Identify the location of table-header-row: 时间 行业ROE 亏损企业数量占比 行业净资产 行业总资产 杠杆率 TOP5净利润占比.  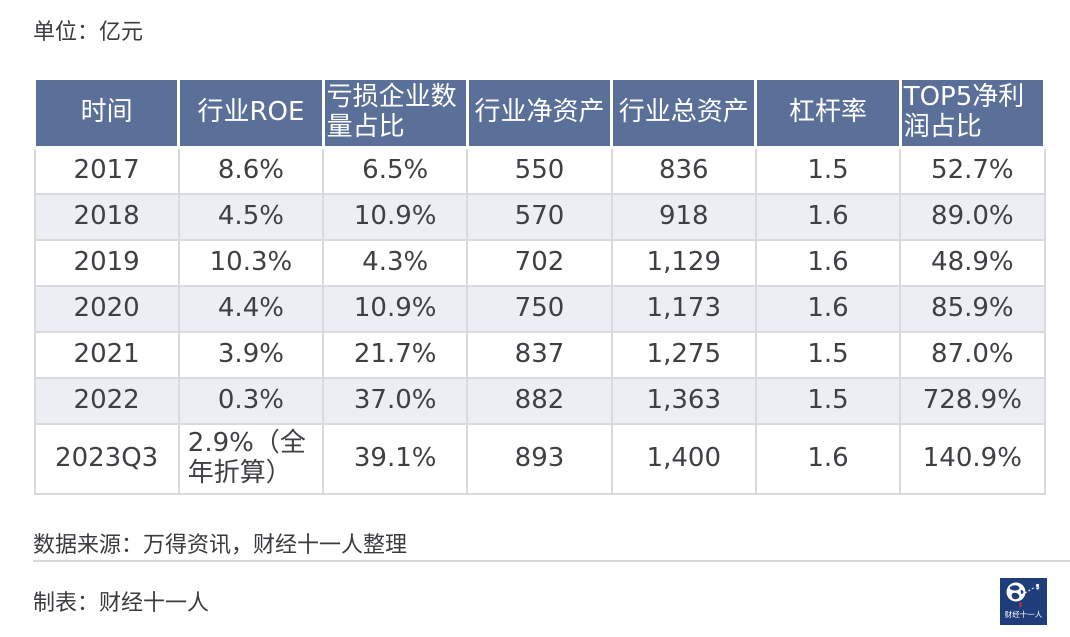
(539, 113).